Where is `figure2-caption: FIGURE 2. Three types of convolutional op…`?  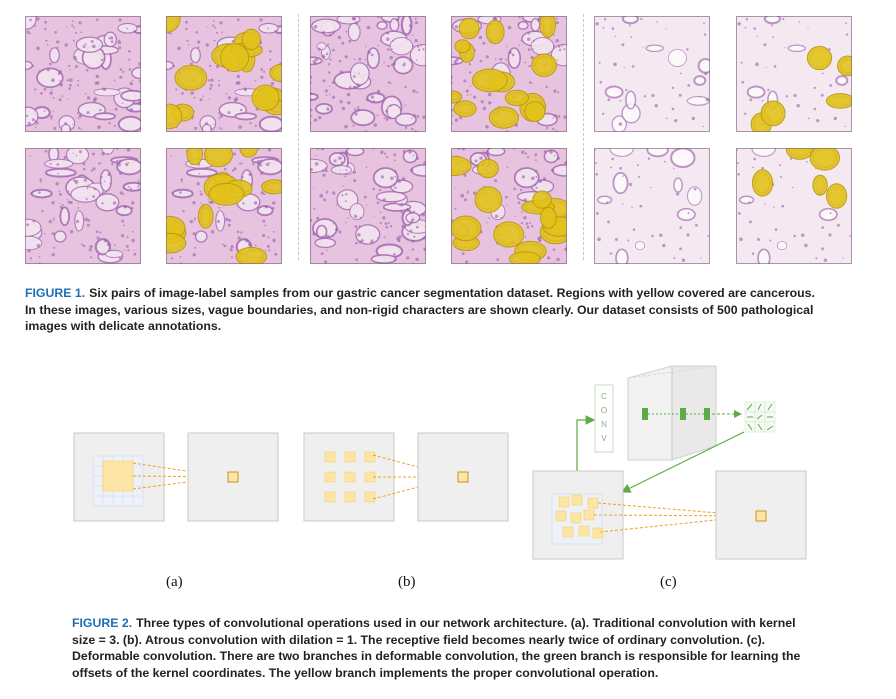
figure2-caption: FIGURE 2. Three types of convolutional op… is located at coordinates (442, 648).